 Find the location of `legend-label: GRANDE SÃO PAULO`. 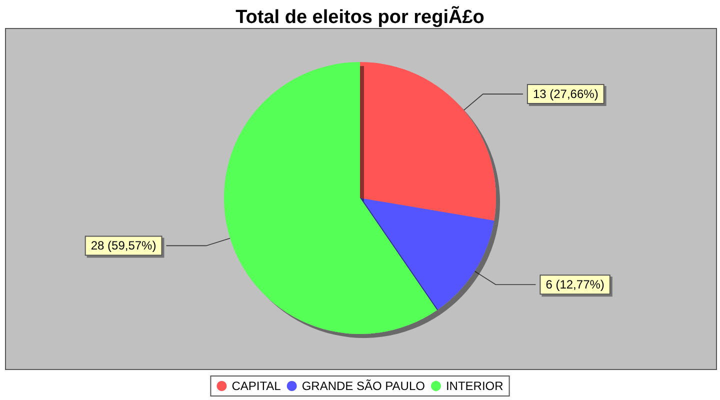

legend-label: GRANDE SÃO PAULO is located at coordinates (363, 386).